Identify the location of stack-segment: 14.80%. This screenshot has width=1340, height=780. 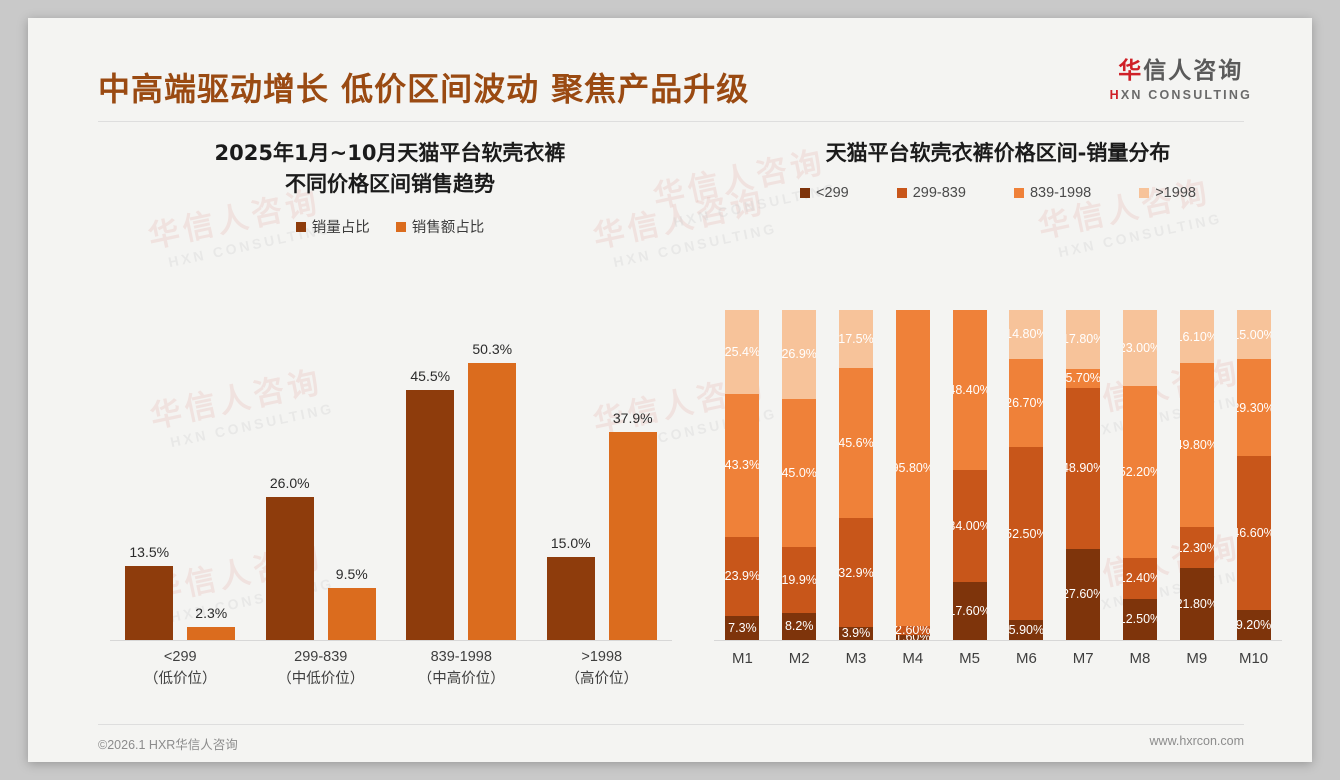
(1026, 334).